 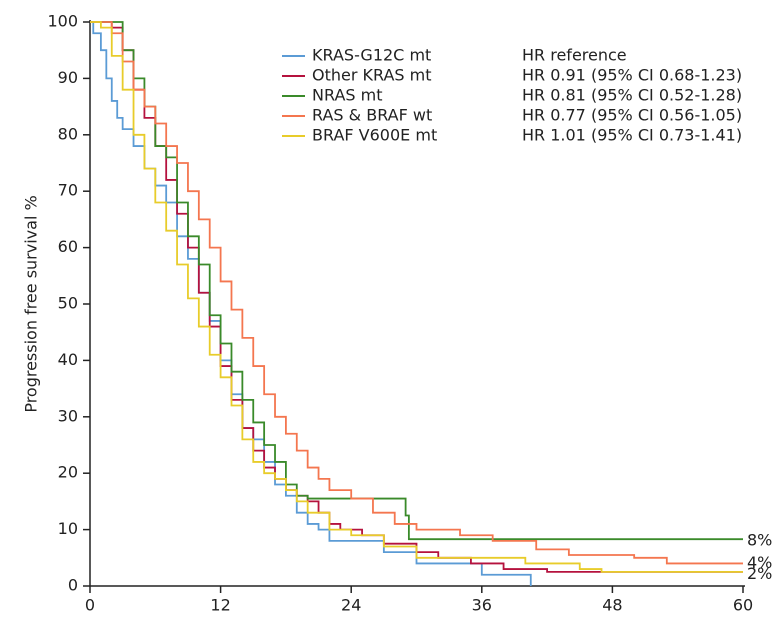 What do you see at coordinates (68, 190) in the screenshot?
I see `y-tick-label: 70` at bounding box center [68, 190].